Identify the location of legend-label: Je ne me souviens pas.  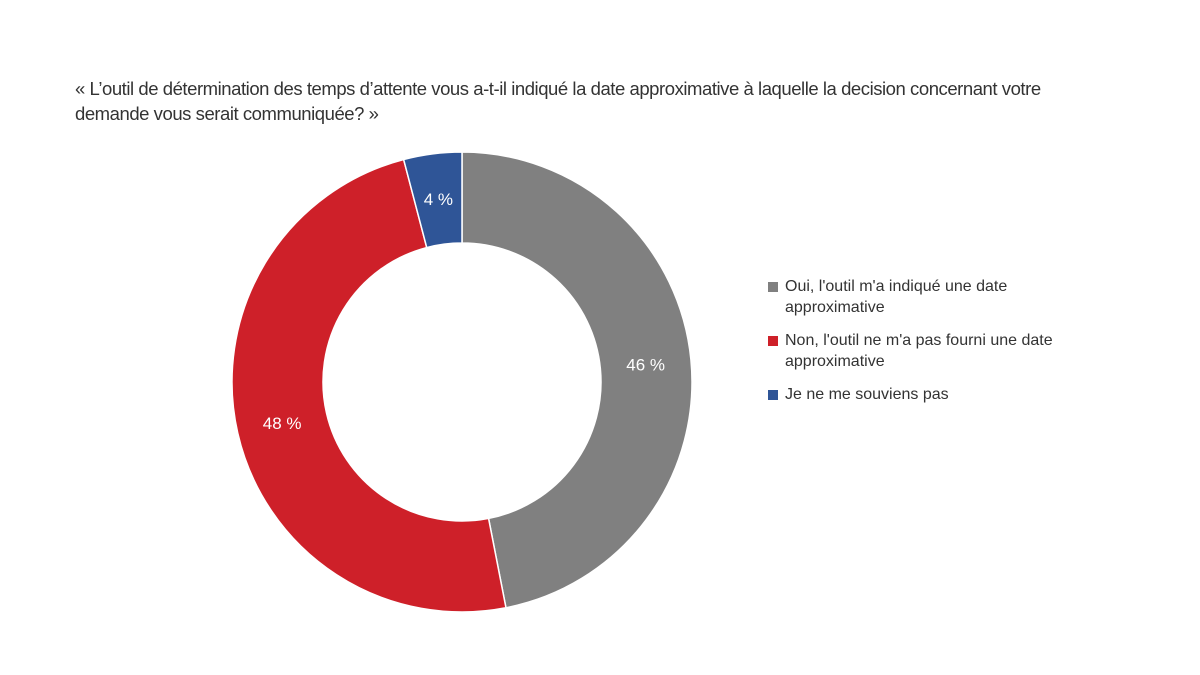
(867, 394).